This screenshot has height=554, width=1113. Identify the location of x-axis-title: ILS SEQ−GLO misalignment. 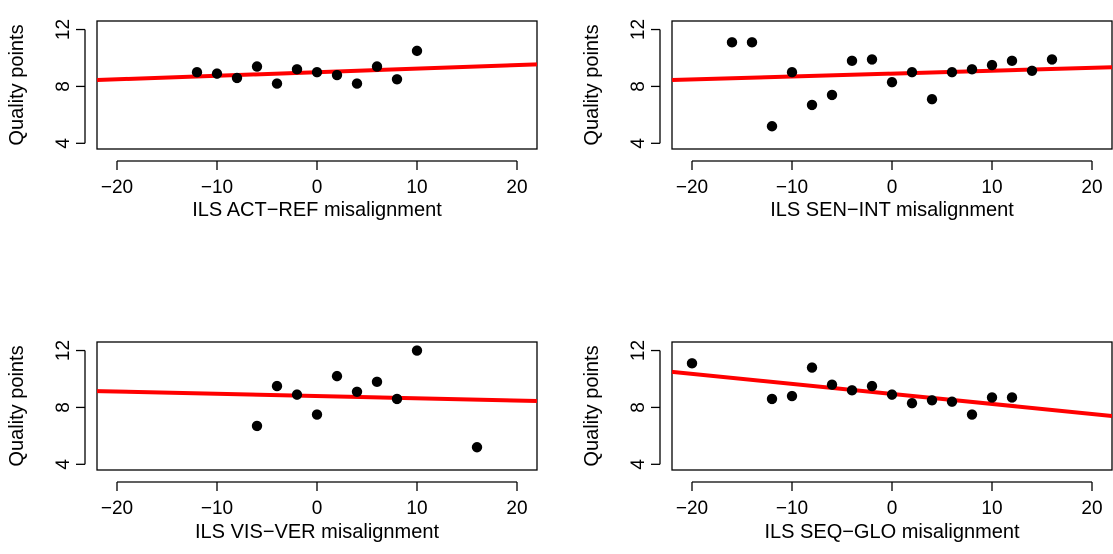
(892, 532).